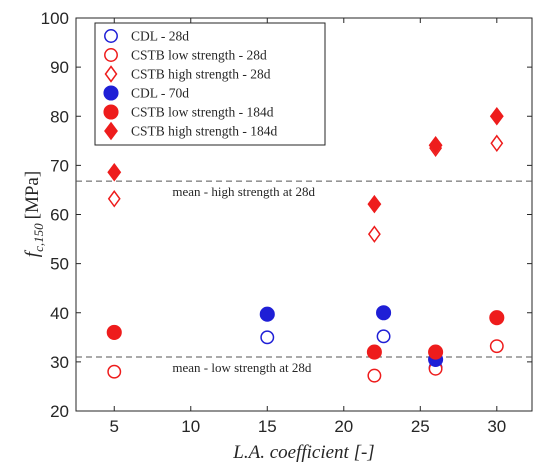  I want to click on legend-label: CSTB low strength - 28d, so click(199, 55).